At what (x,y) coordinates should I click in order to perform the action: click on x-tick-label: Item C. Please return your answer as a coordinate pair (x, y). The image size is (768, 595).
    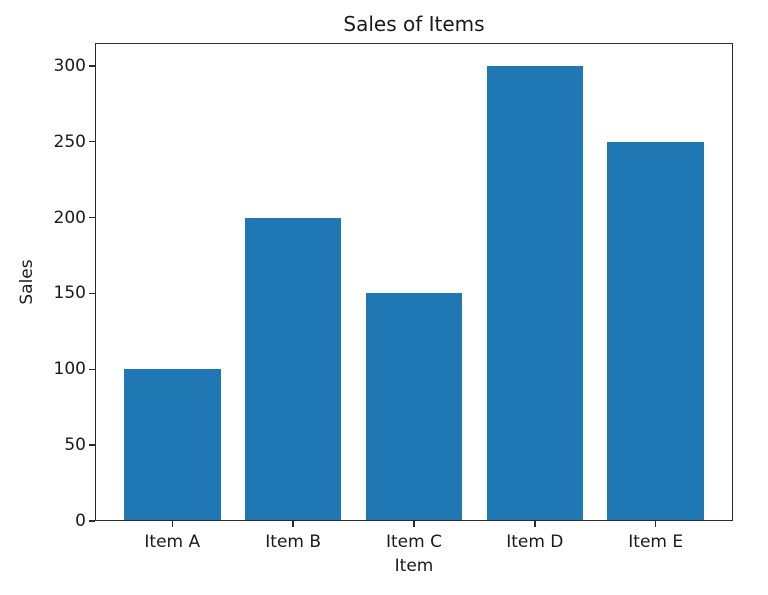
    Looking at the image, I should click on (414, 542).